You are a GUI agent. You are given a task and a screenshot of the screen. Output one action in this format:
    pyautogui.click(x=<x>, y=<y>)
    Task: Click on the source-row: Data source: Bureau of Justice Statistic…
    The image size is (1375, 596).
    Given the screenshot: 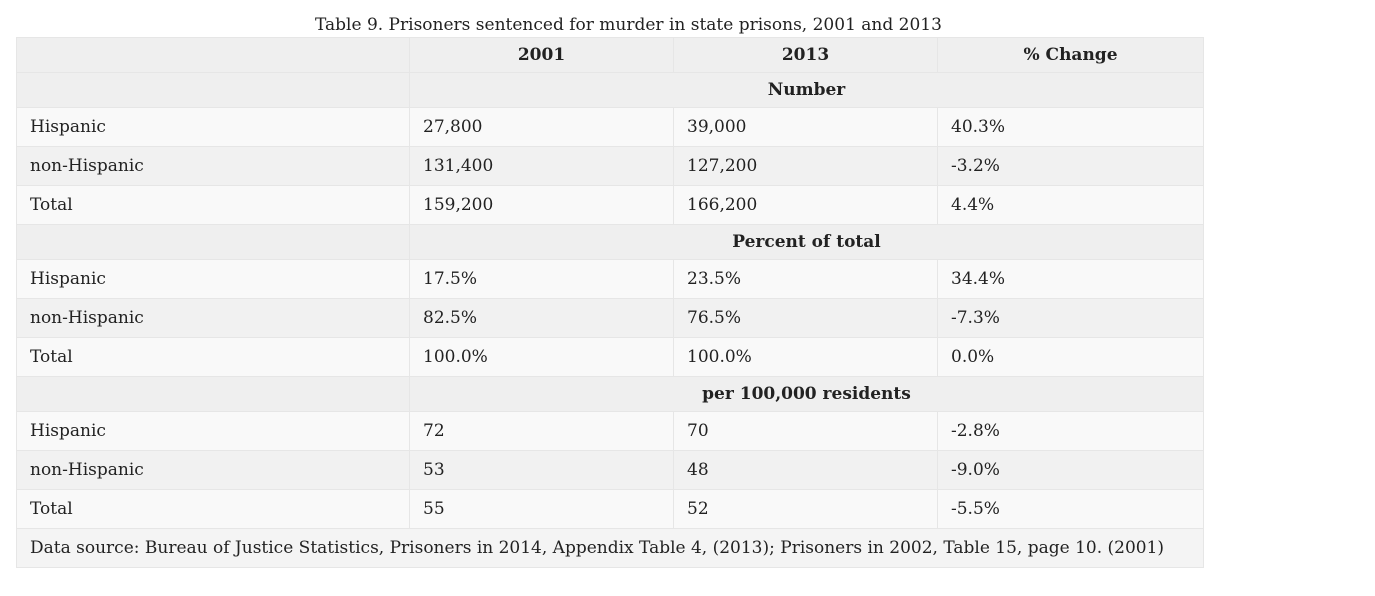 What is the action you would take?
    pyautogui.click(x=610, y=548)
    